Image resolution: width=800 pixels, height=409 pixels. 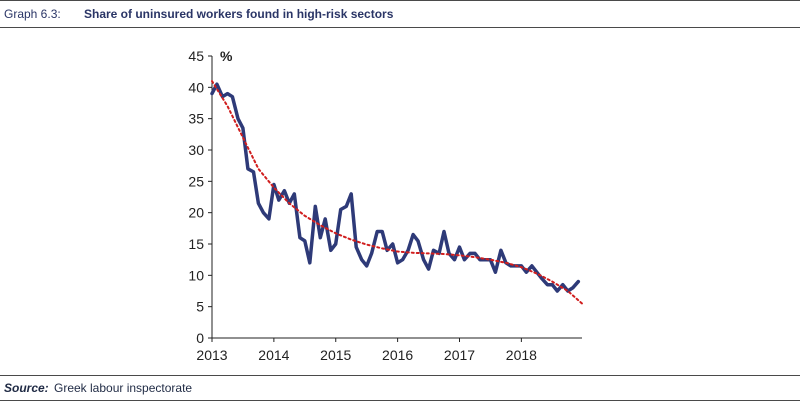 What do you see at coordinates (273, 355) in the screenshot?
I see `x-tick-label: 2014` at bounding box center [273, 355].